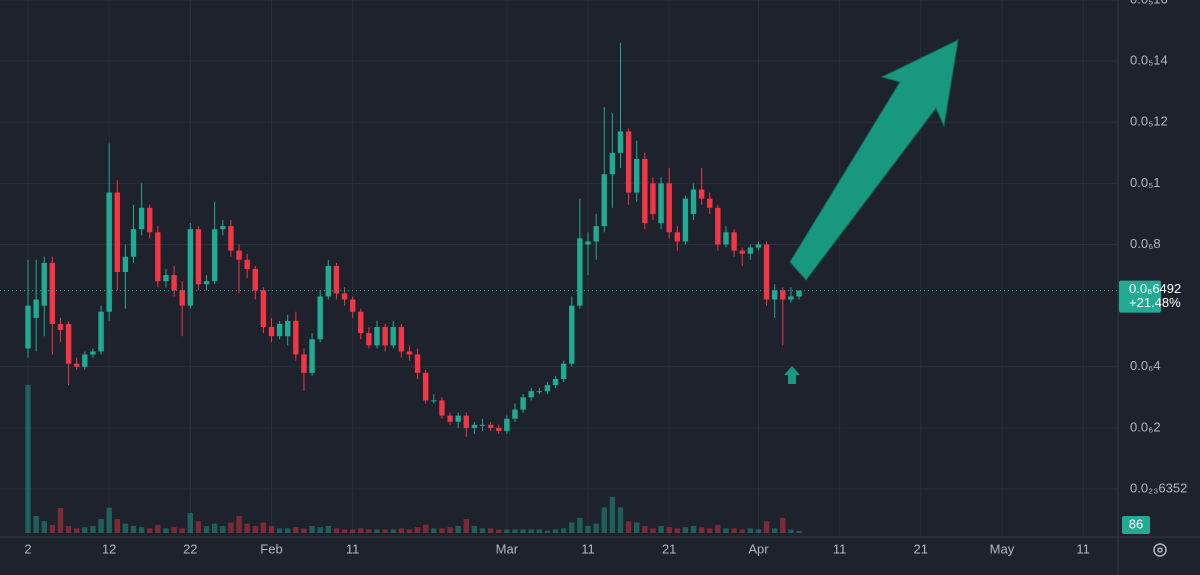 The height and width of the screenshot is (575, 1200). I want to click on settings-button, so click(1160, 550).